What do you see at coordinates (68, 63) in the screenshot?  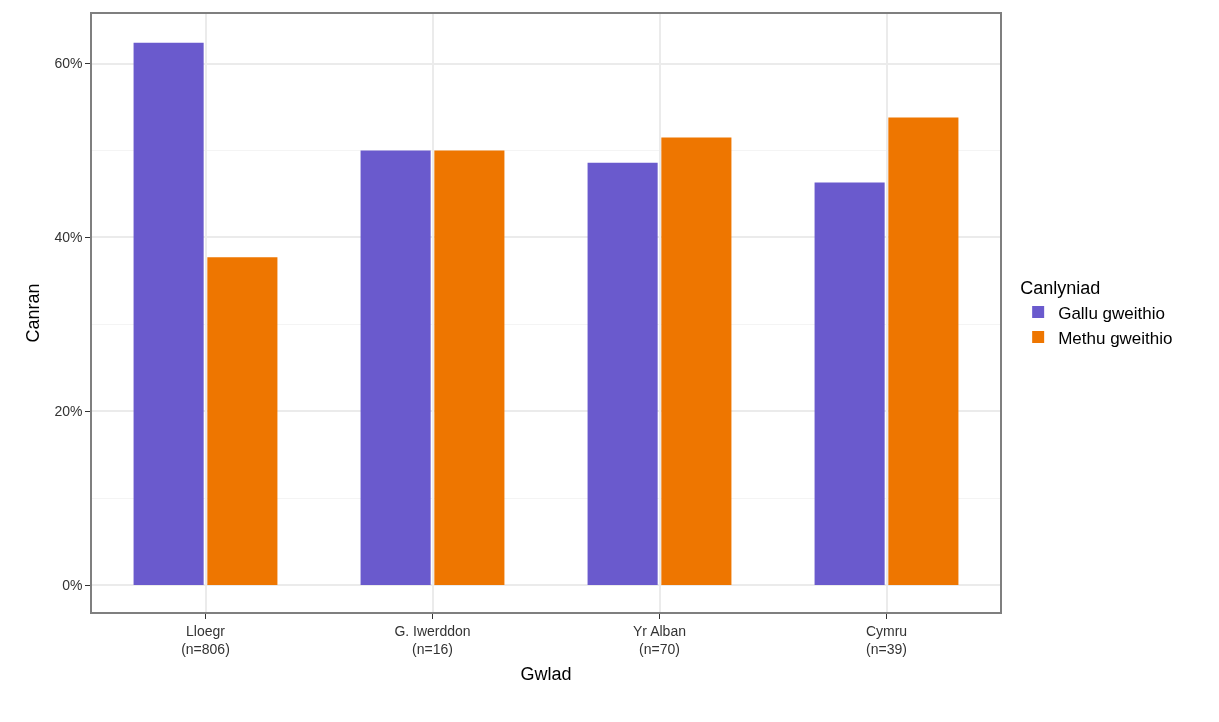 I see `y-tick-label: 60%` at bounding box center [68, 63].